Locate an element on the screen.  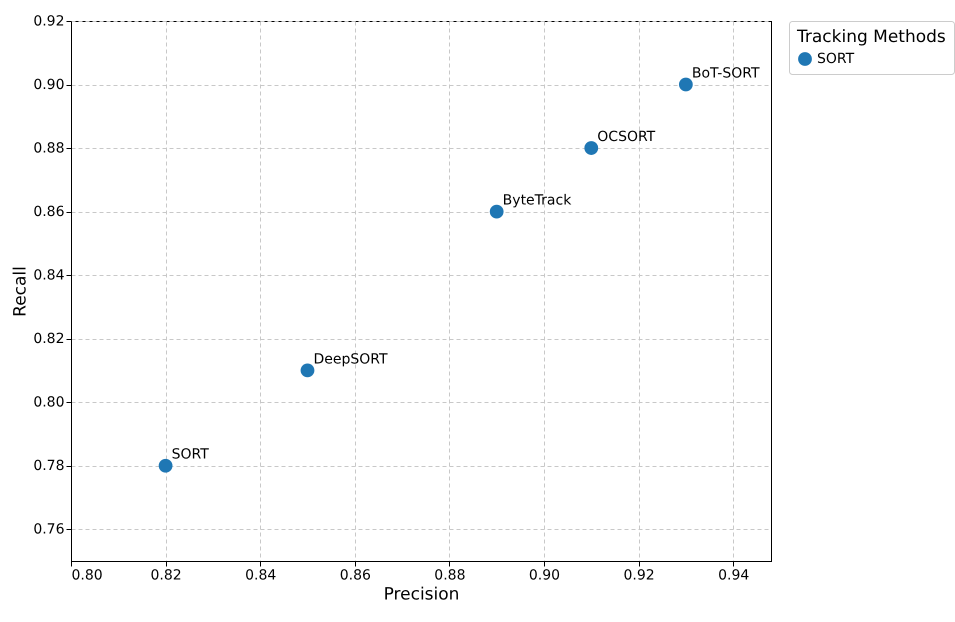
annotation: SORT is located at coordinates (191, 454).